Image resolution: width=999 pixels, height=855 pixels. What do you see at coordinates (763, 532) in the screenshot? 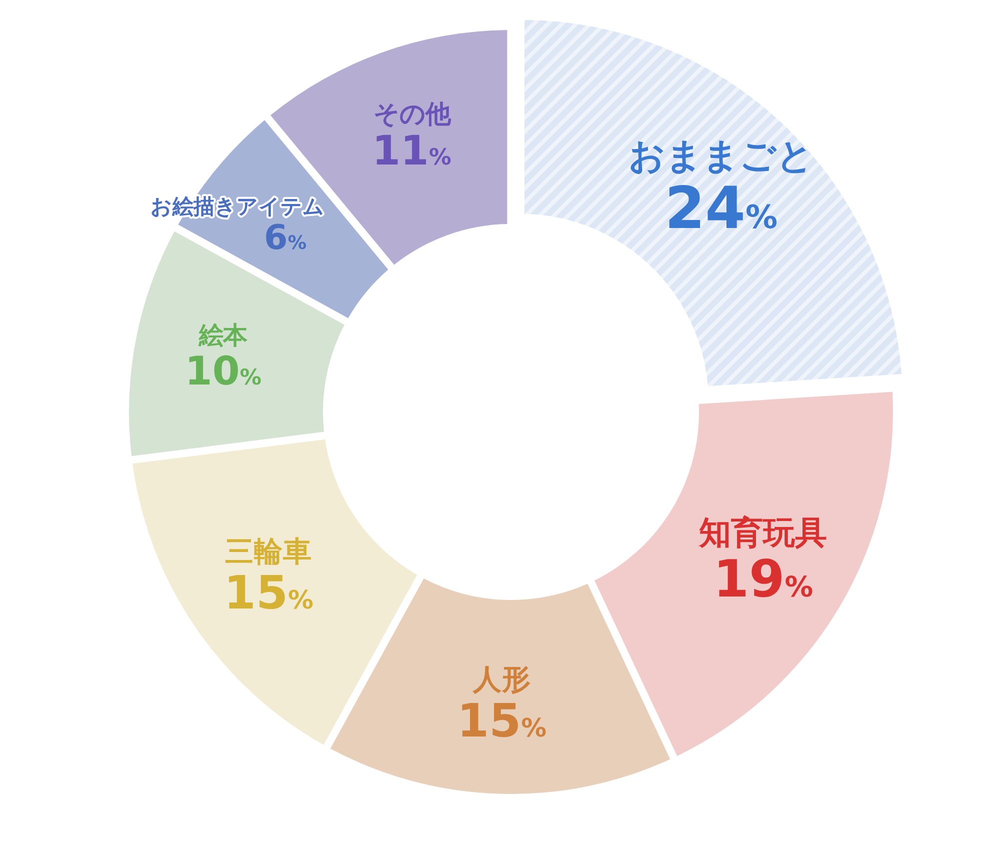
I see `slice-label: 知育玩具` at bounding box center [763, 532].